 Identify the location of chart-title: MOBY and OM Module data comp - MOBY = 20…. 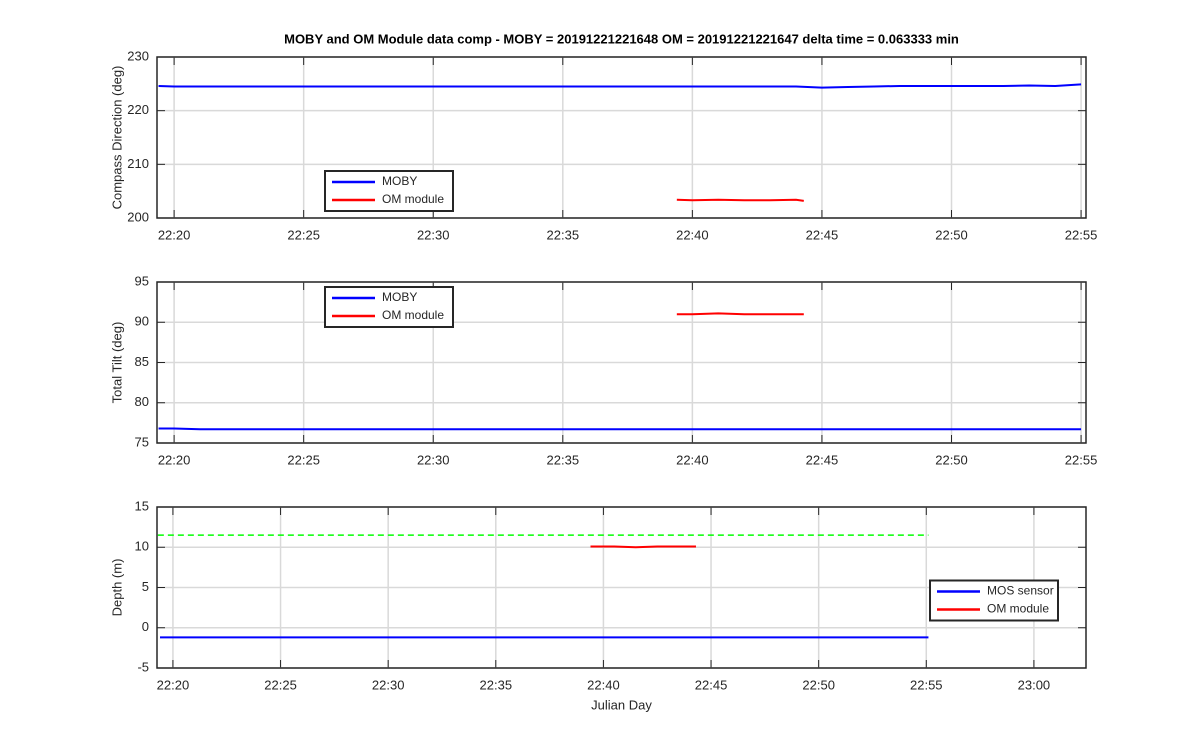
(621, 38).